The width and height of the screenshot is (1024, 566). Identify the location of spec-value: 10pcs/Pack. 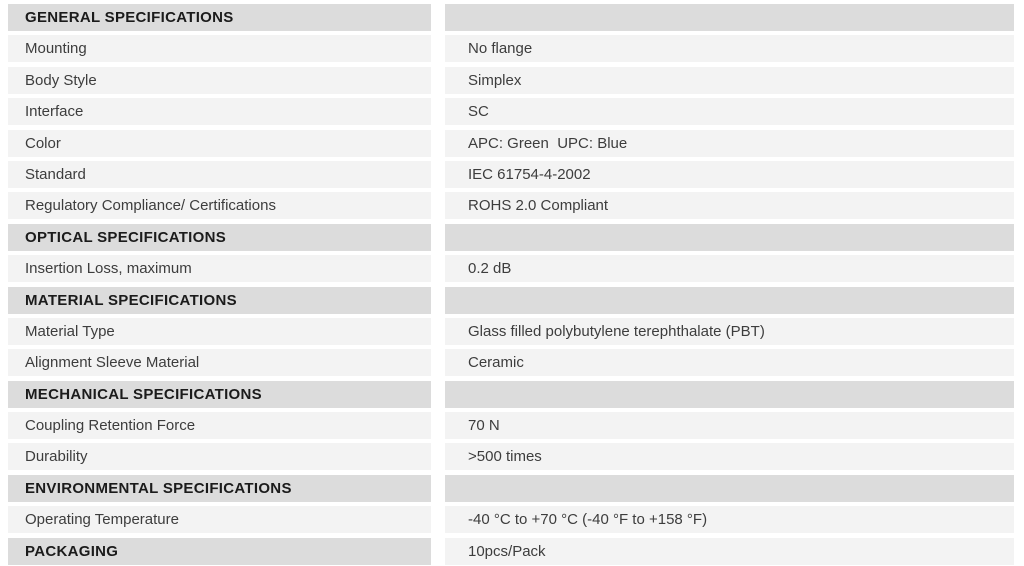
(729, 551).